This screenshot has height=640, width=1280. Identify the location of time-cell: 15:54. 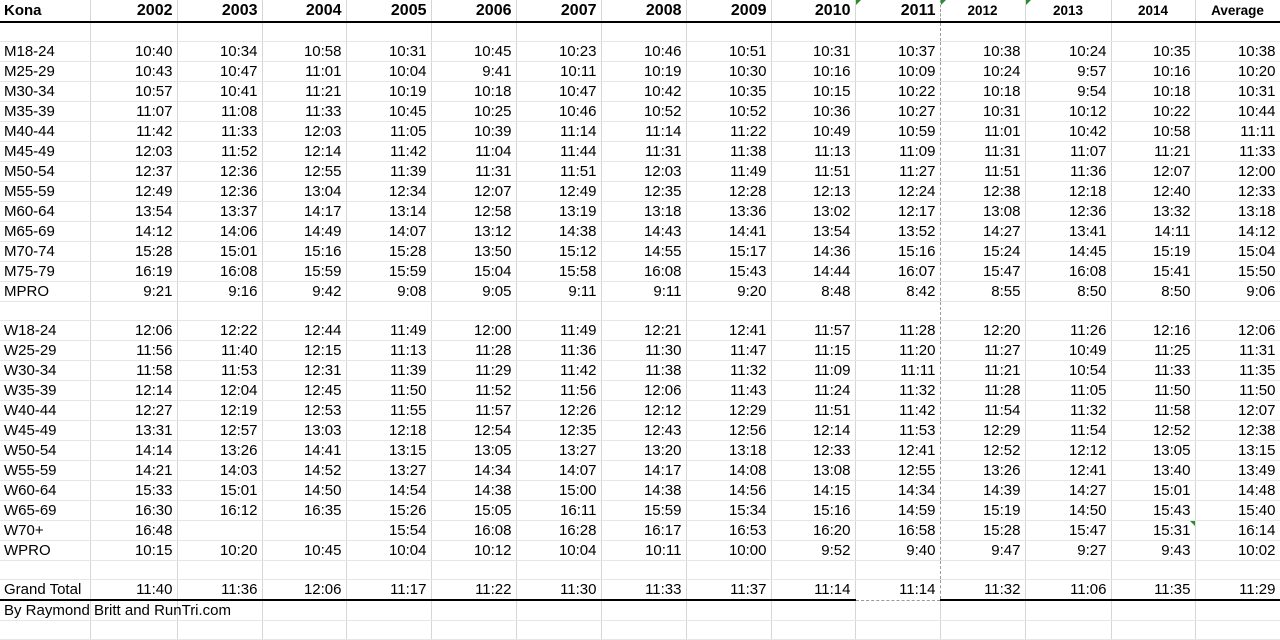
(389, 530).